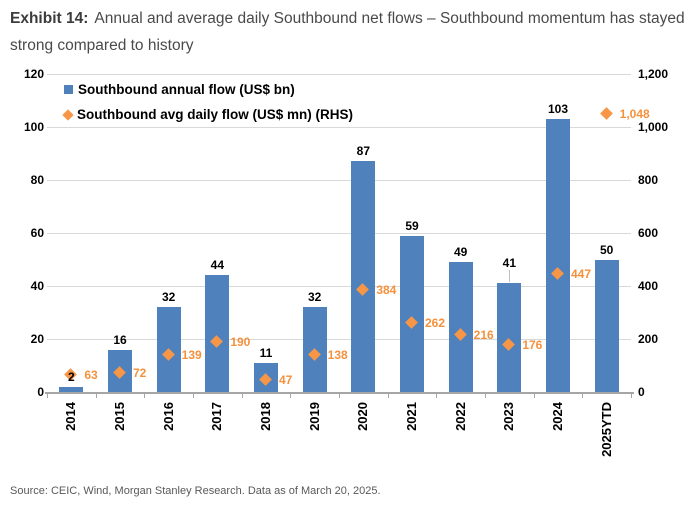 The image size is (700, 505). What do you see at coordinates (140, 372) in the screenshot?
I see `diamond-value-label: 72` at bounding box center [140, 372].